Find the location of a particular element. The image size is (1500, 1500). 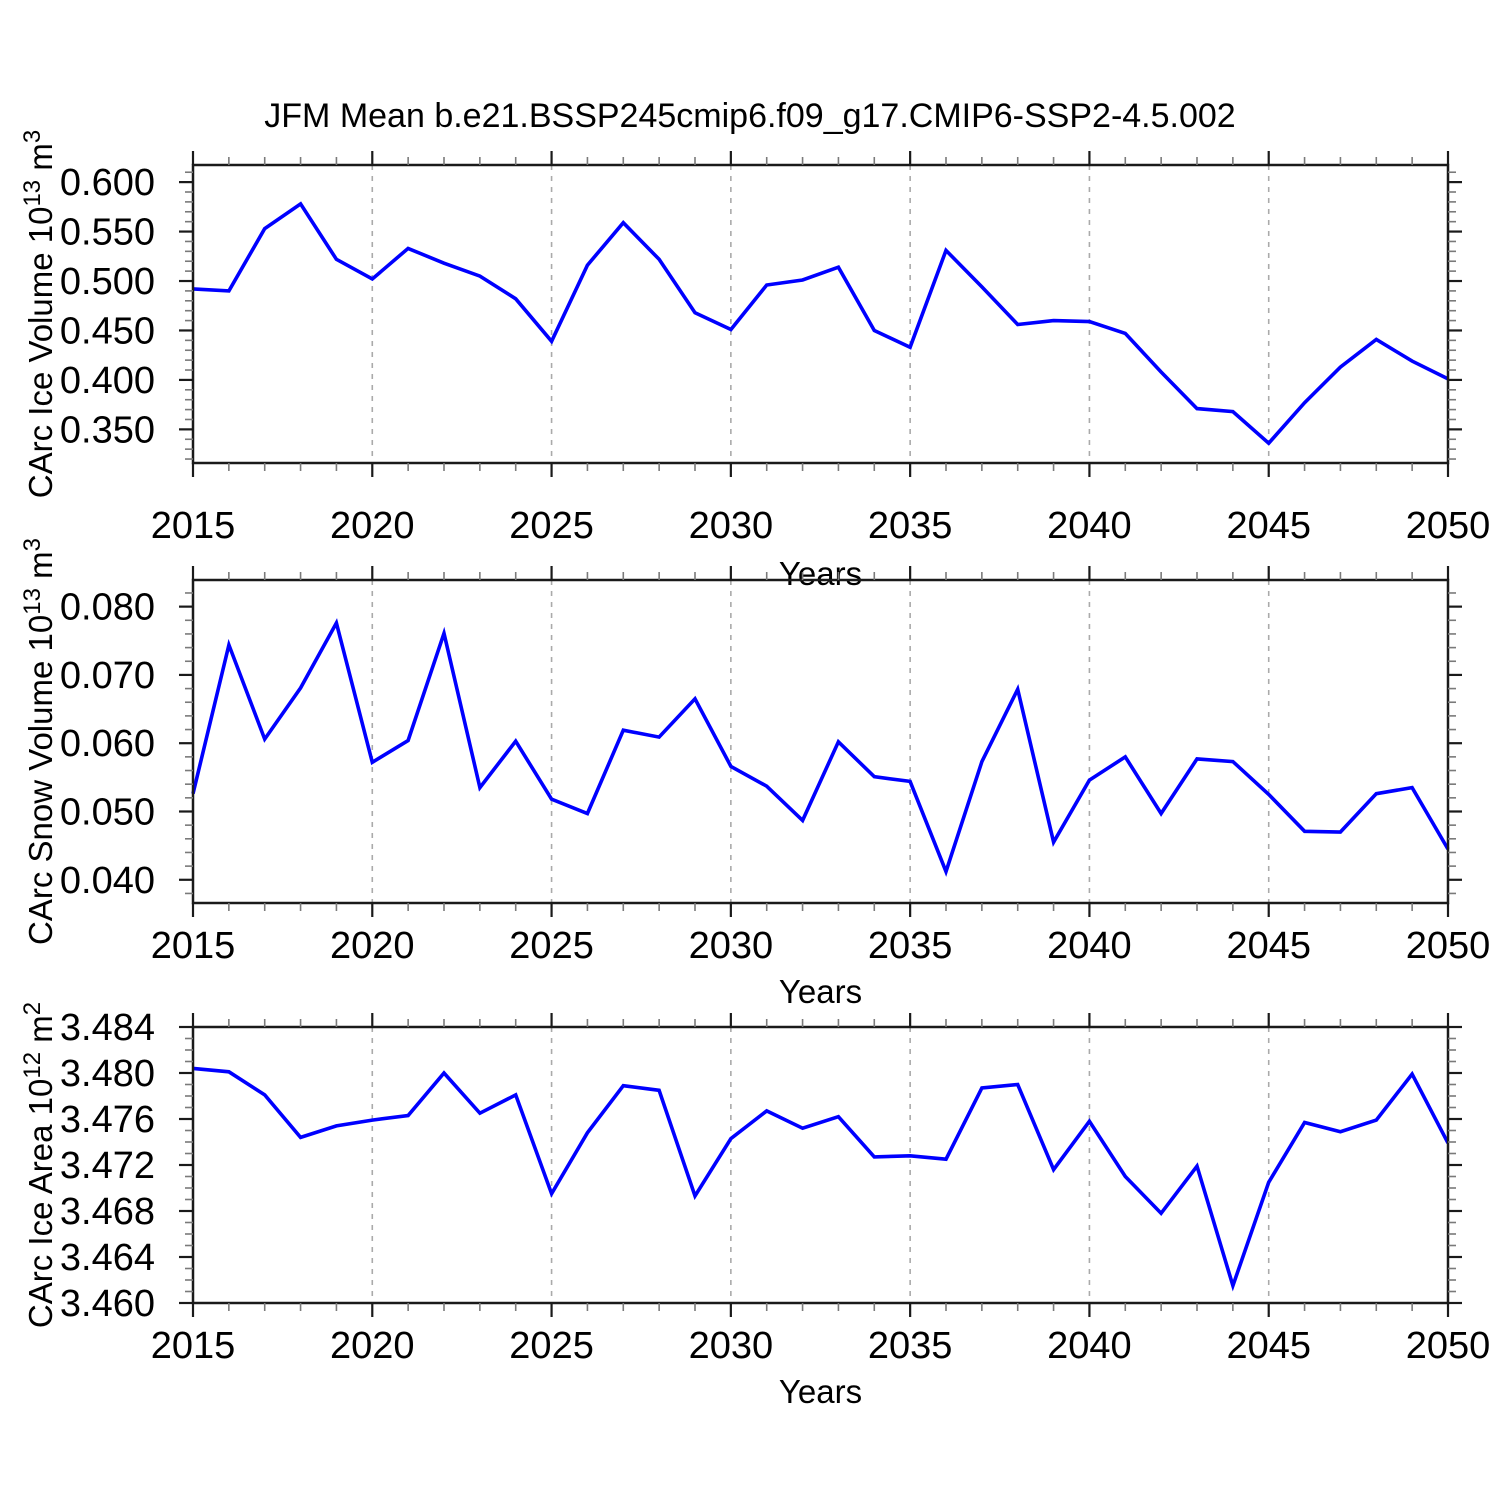

y-tick-label: 0.550 is located at coordinates (107, 233).